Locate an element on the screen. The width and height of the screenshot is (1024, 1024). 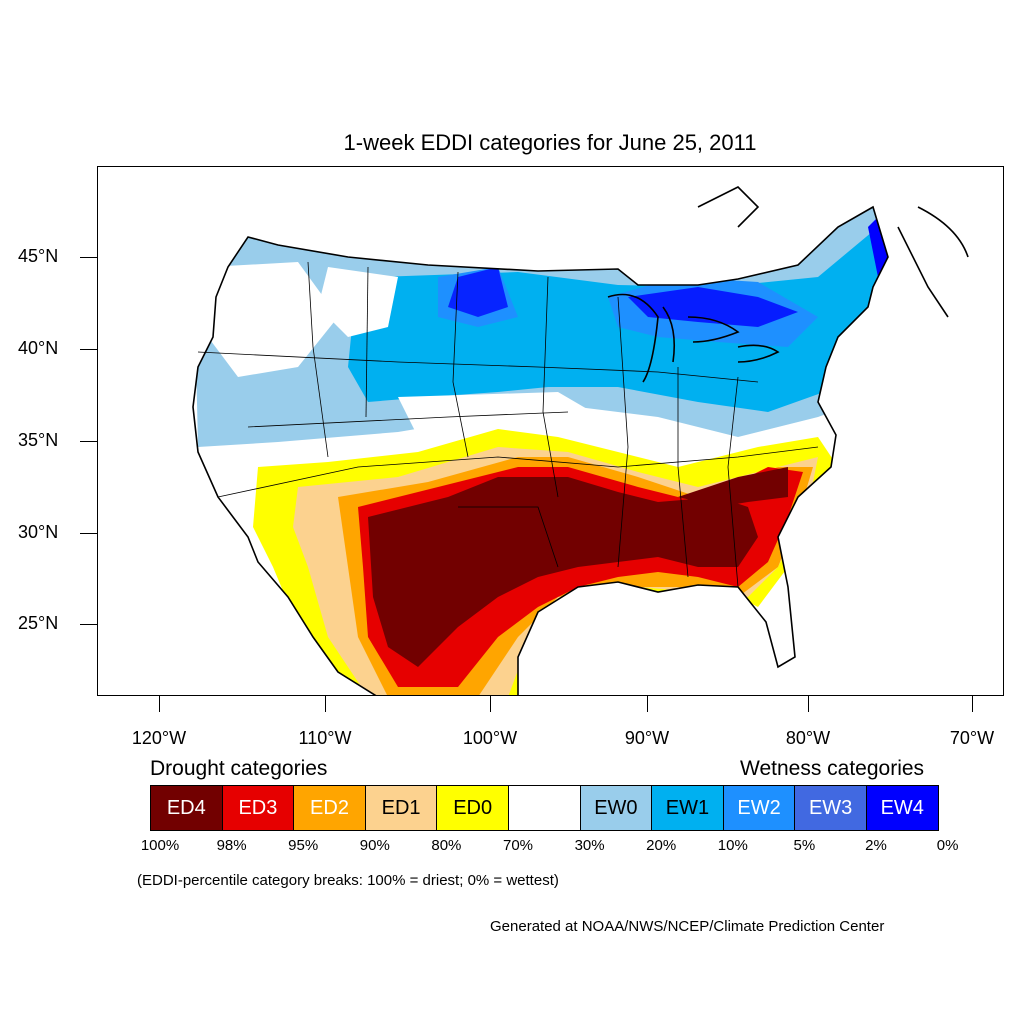
lat-label-30: 30°N is located at coordinates (38, 532).